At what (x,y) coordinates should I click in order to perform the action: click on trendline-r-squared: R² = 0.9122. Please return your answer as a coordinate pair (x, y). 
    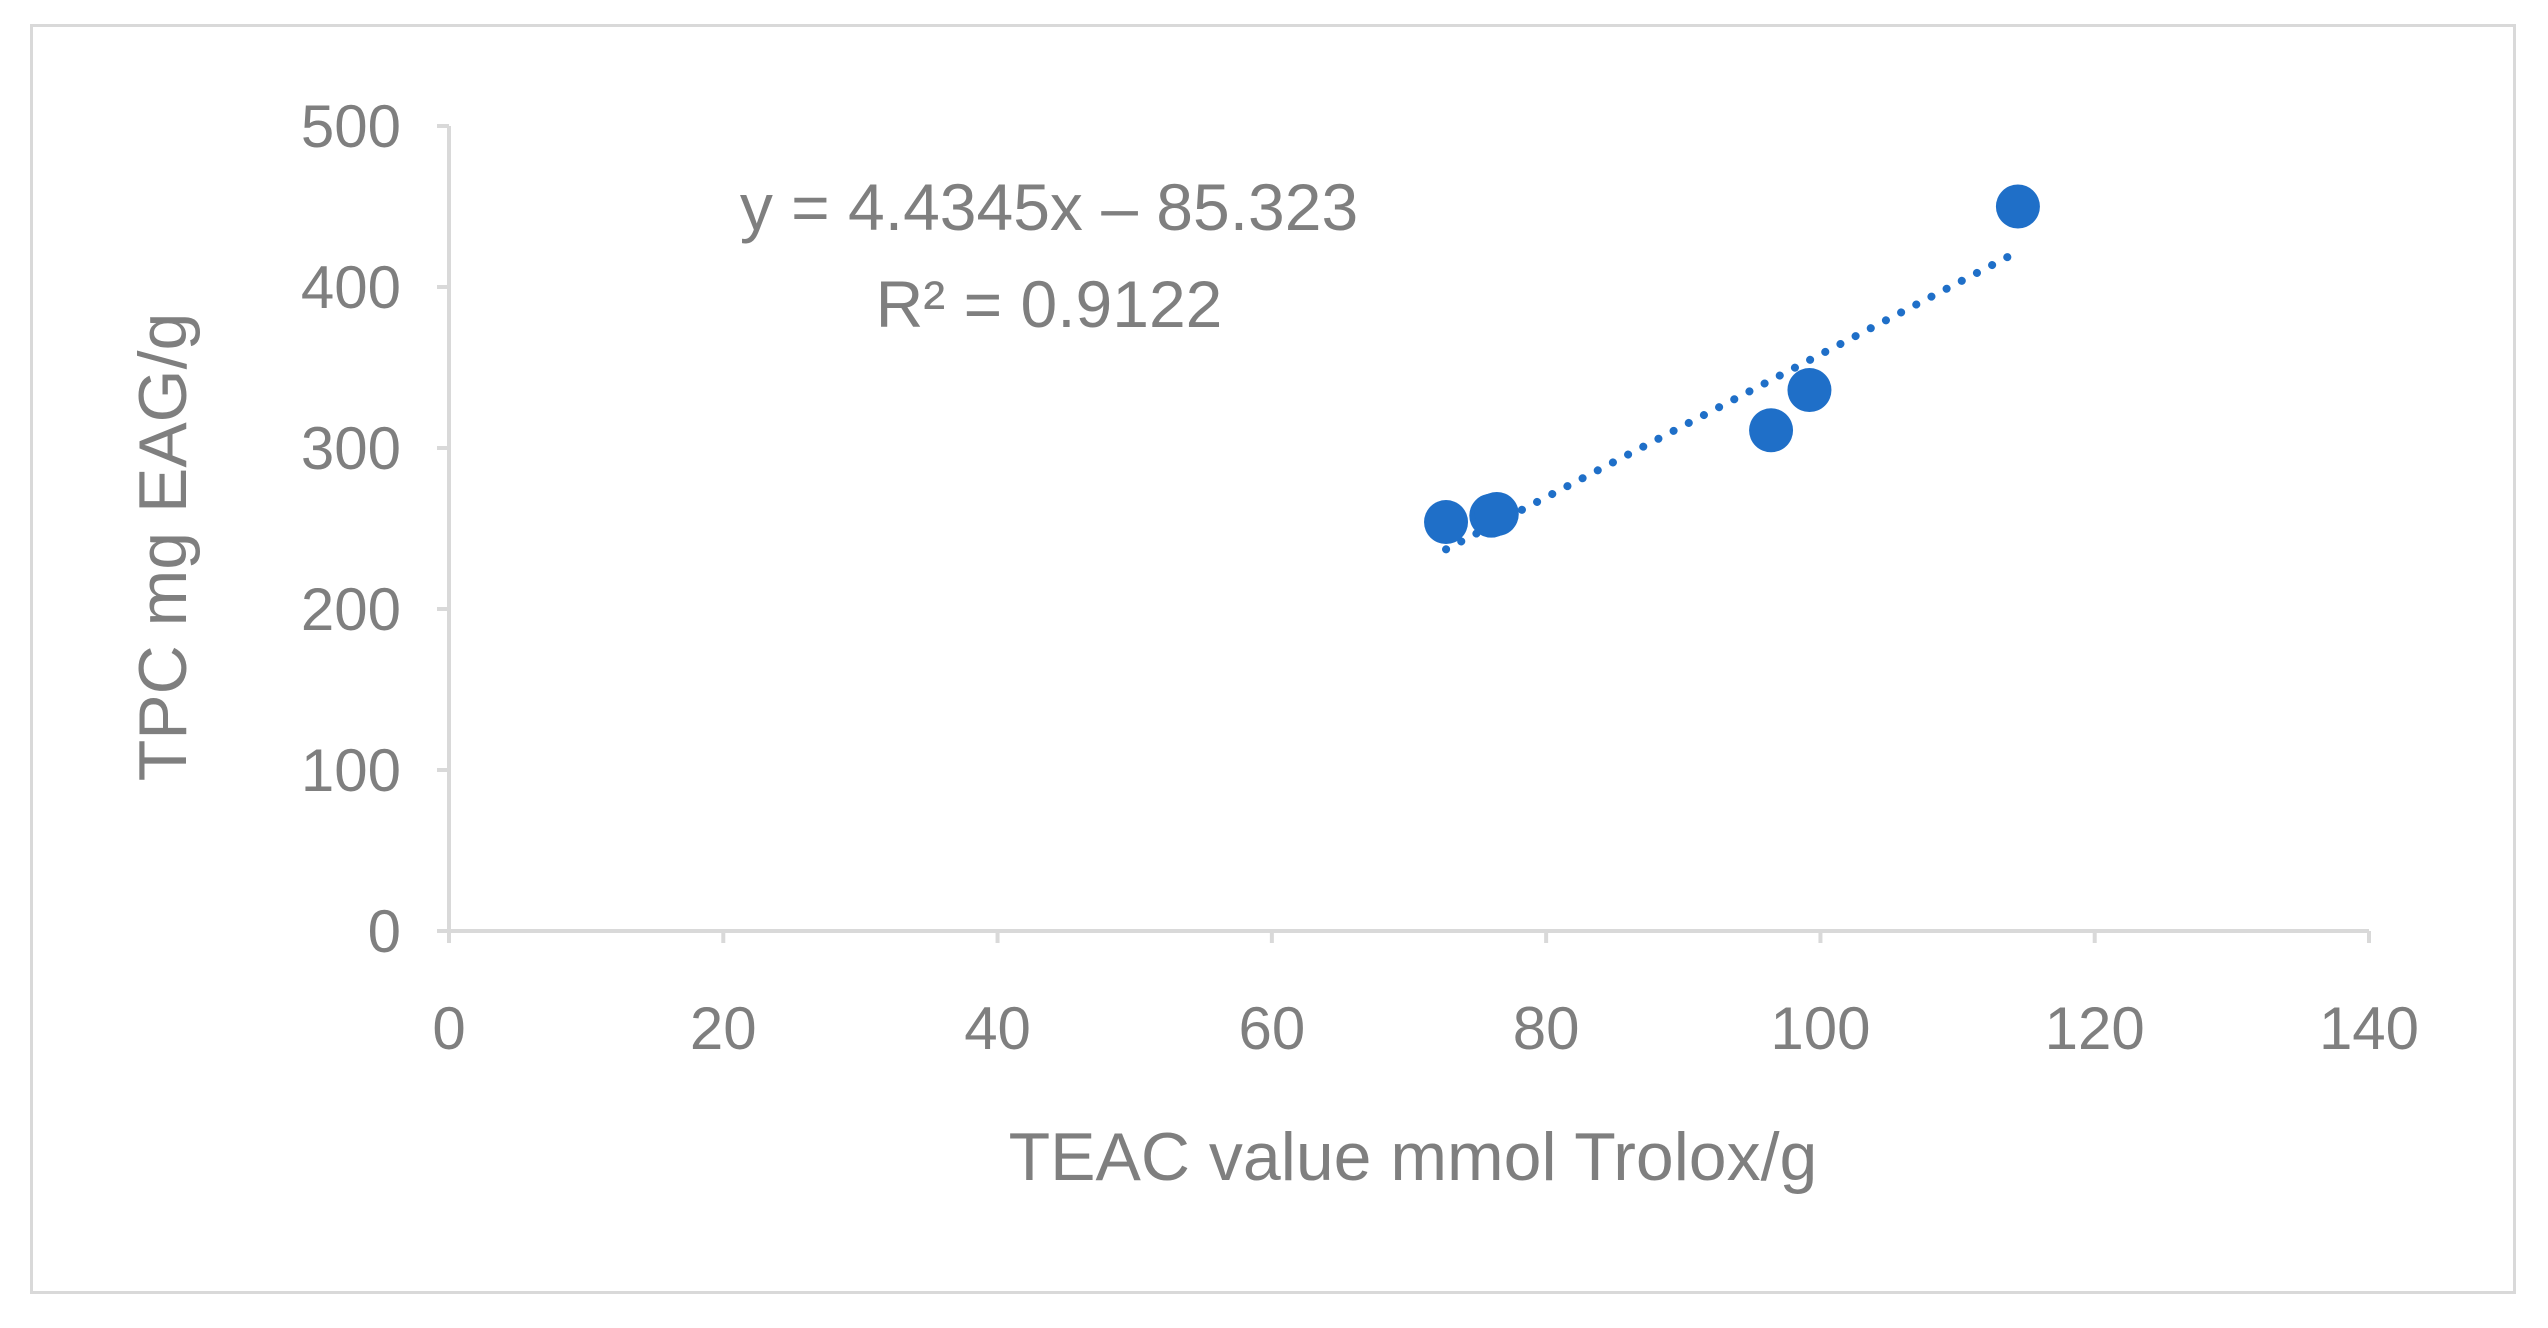
    Looking at the image, I should click on (1049, 304).